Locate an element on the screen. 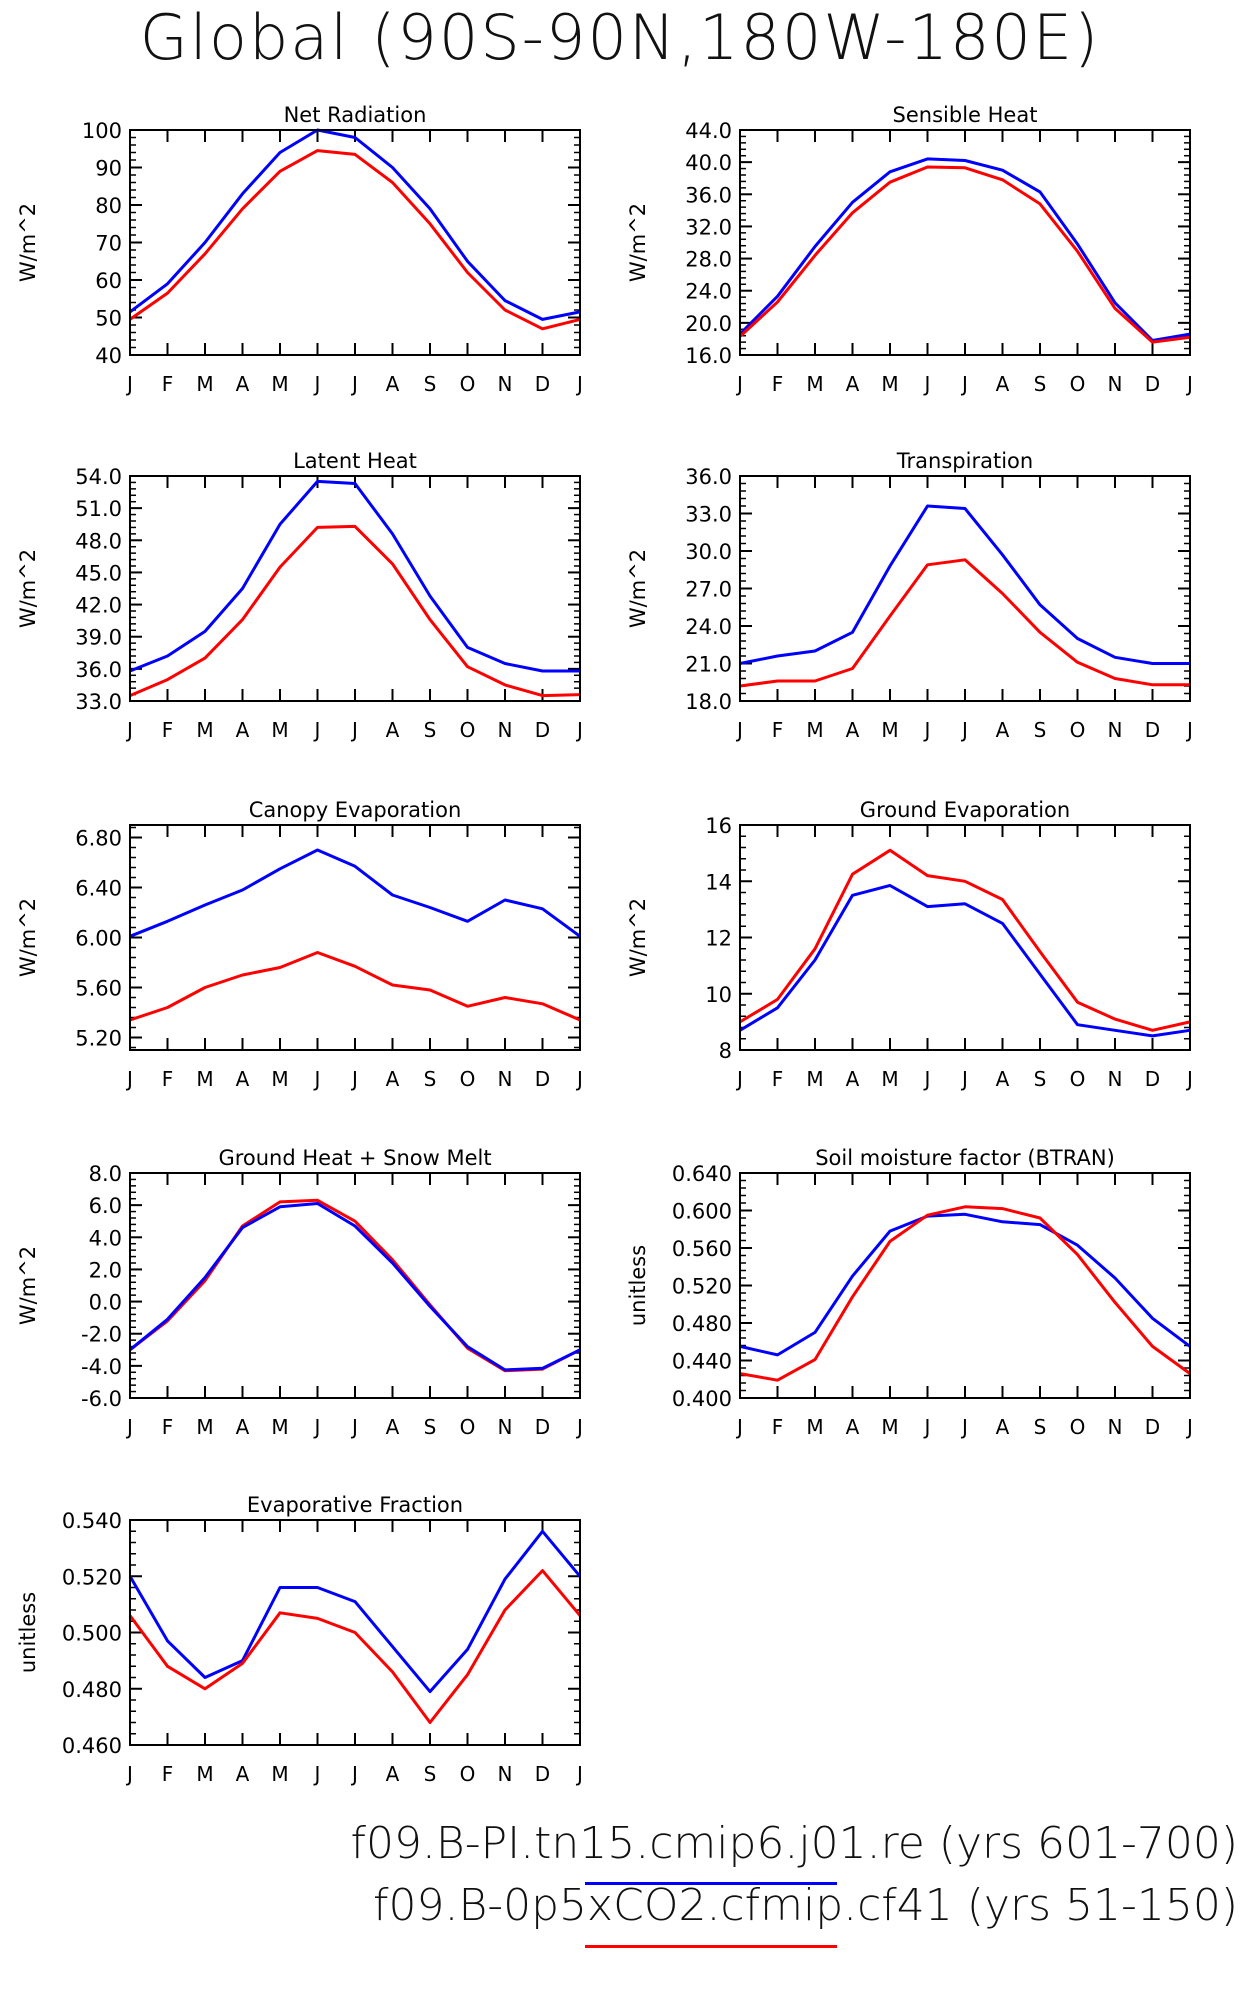  y-tick-label: 16 is located at coordinates (718, 826).